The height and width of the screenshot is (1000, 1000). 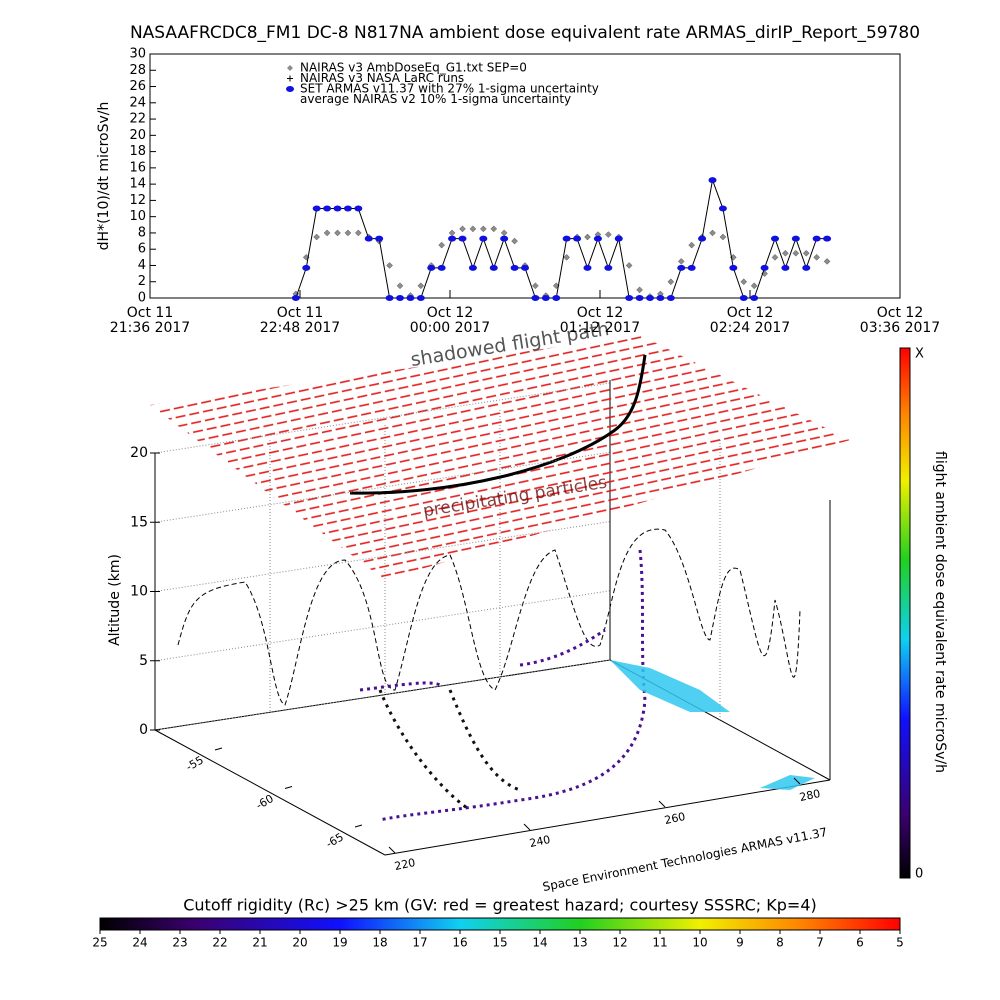 I want to click on colorbar-tick-label: 20, so click(x=299, y=943).